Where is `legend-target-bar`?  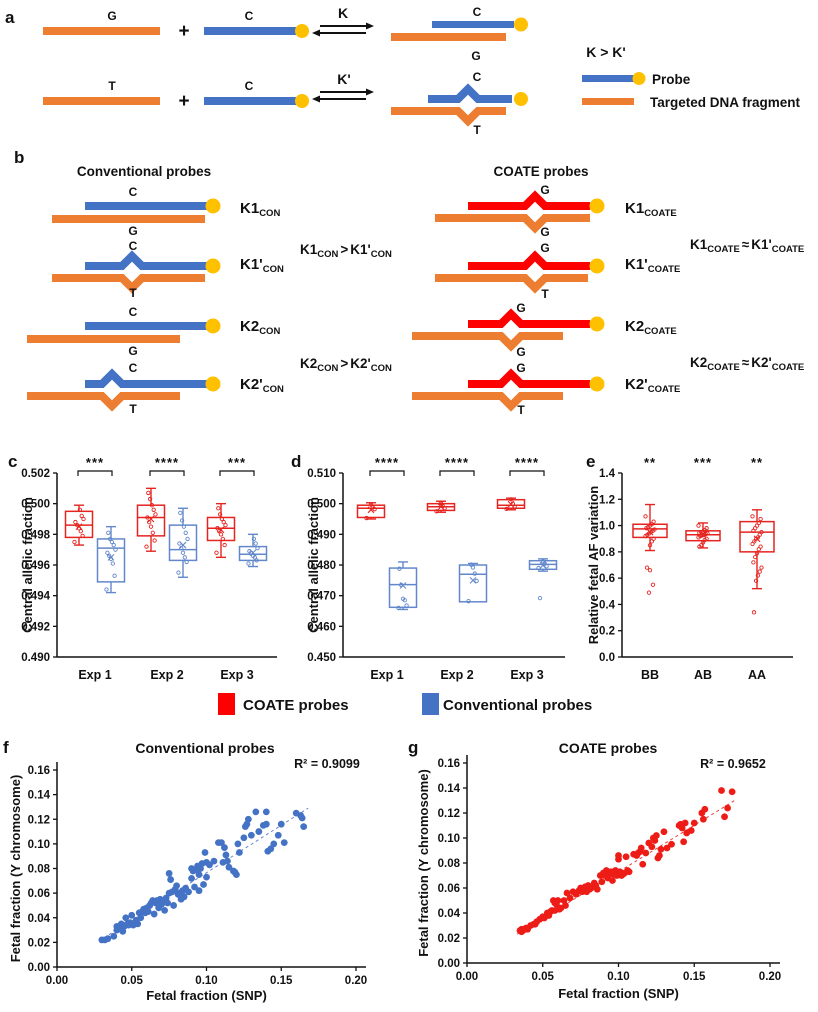
legend-target-bar is located at coordinates (608, 101).